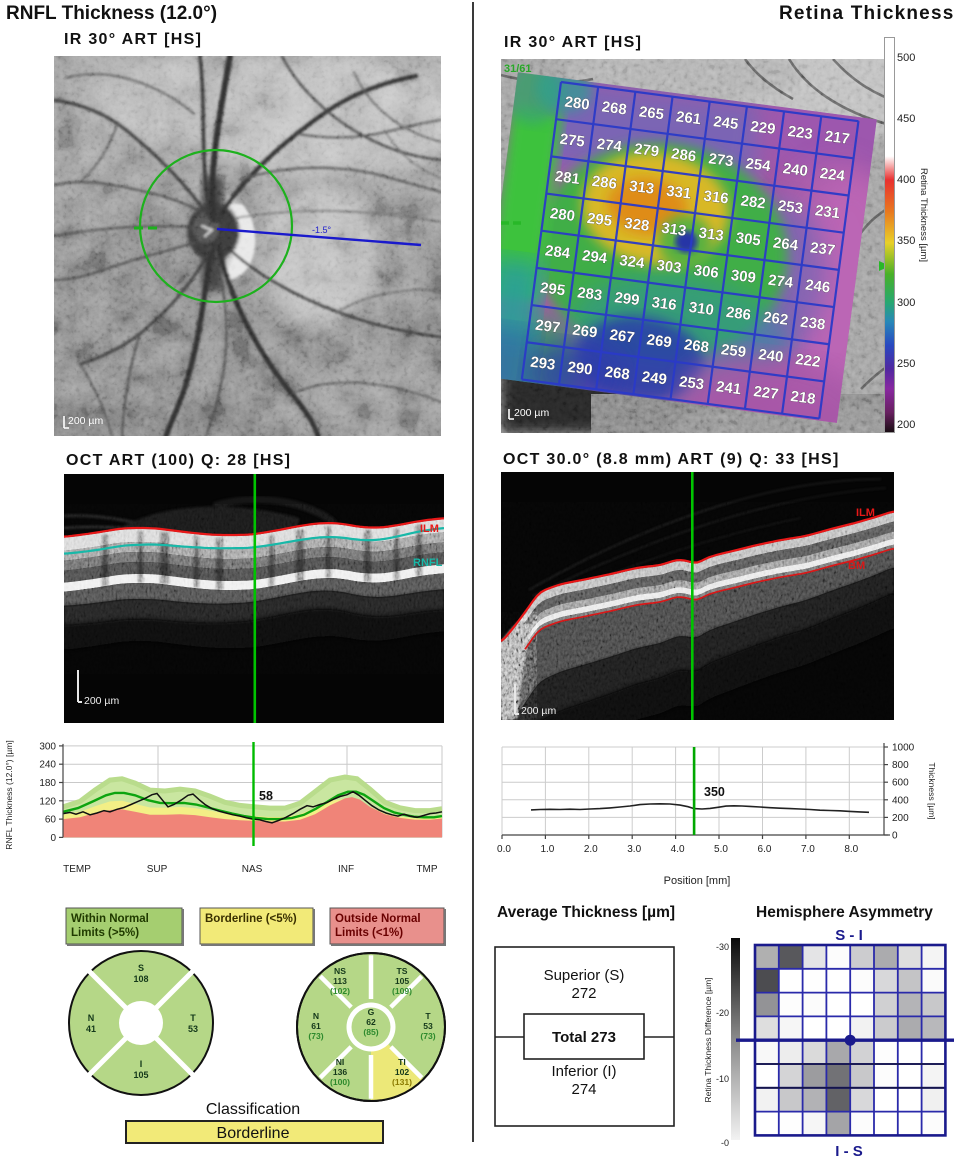 This screenshot has width=954, height=1158. Describe the element at coordinates (722, 947) in the screenshot. I see `svg-text: -30` at that location.